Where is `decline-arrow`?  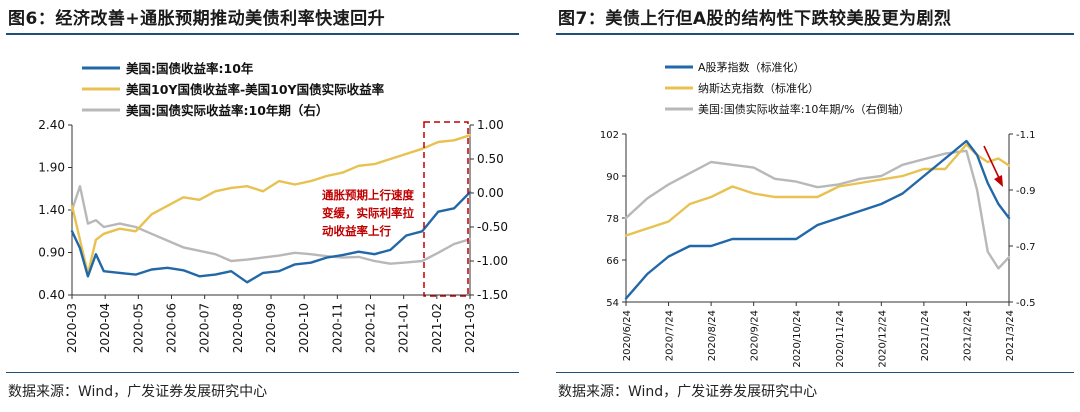
decline-arrow is located at coordinates (993, 166).